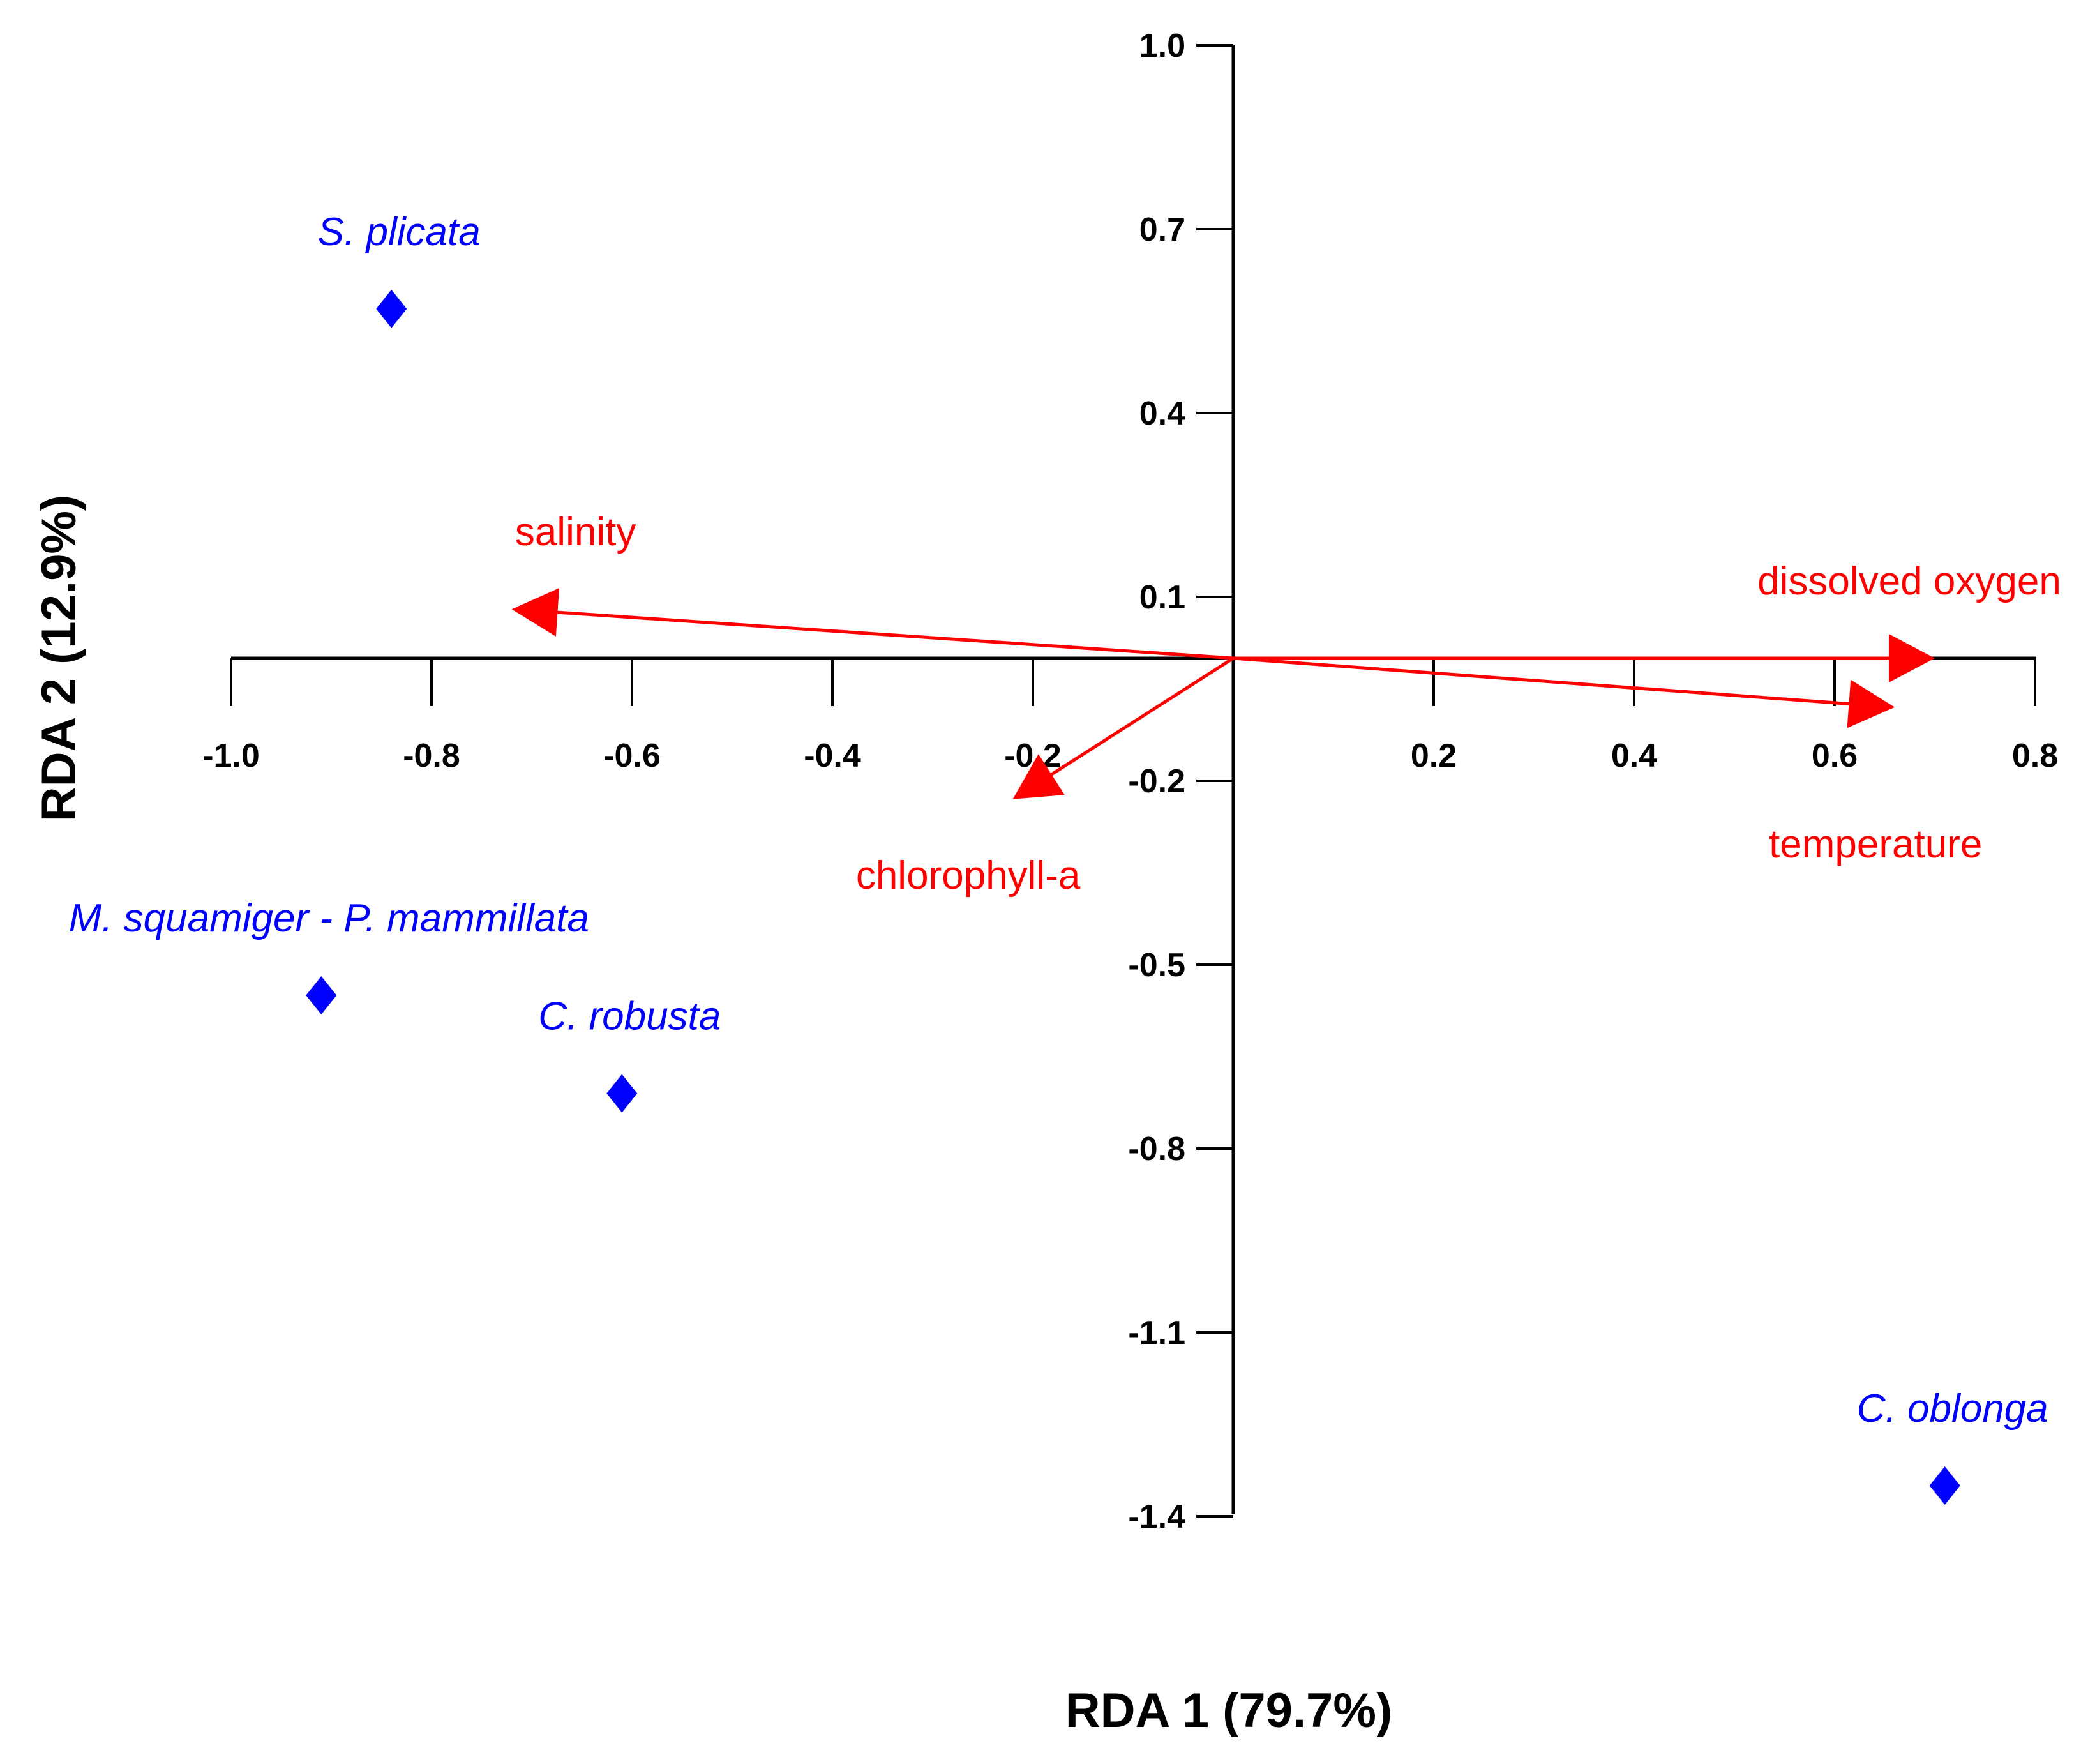  I want to click on y-tick-label: 0.7, so click(1162, 229).